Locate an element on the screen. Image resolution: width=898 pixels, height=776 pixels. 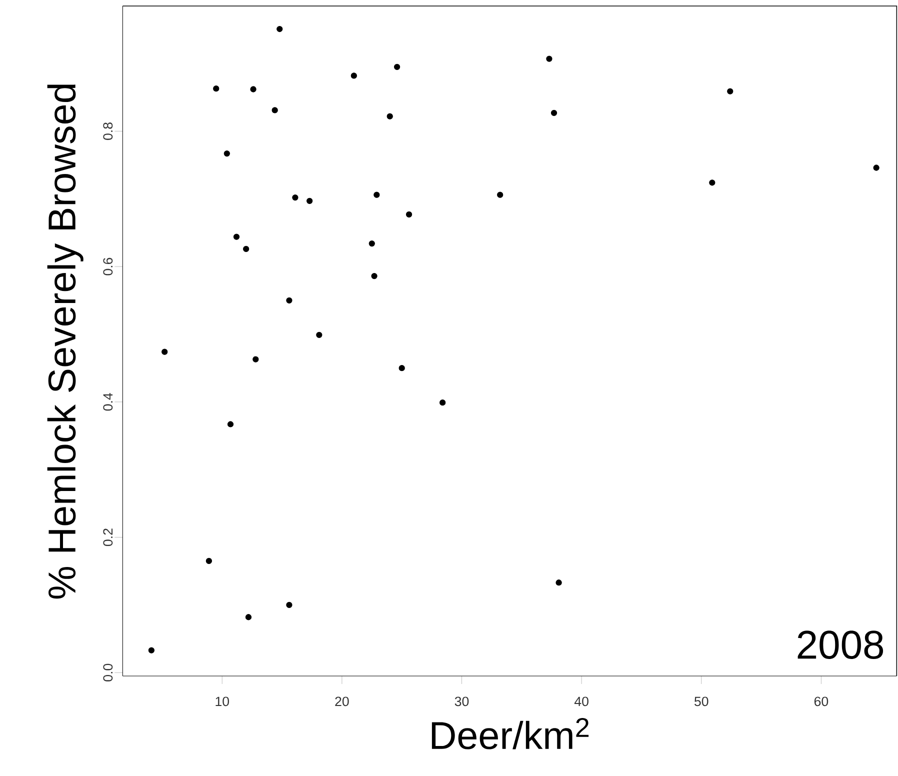
x-tick-label: 10 is located at coordinates (223, 701).